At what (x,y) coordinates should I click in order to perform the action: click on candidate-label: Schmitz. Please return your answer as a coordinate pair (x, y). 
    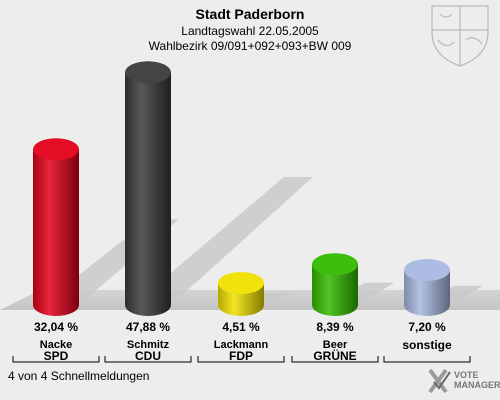
    Looking at the image, I should click on (148, 345).